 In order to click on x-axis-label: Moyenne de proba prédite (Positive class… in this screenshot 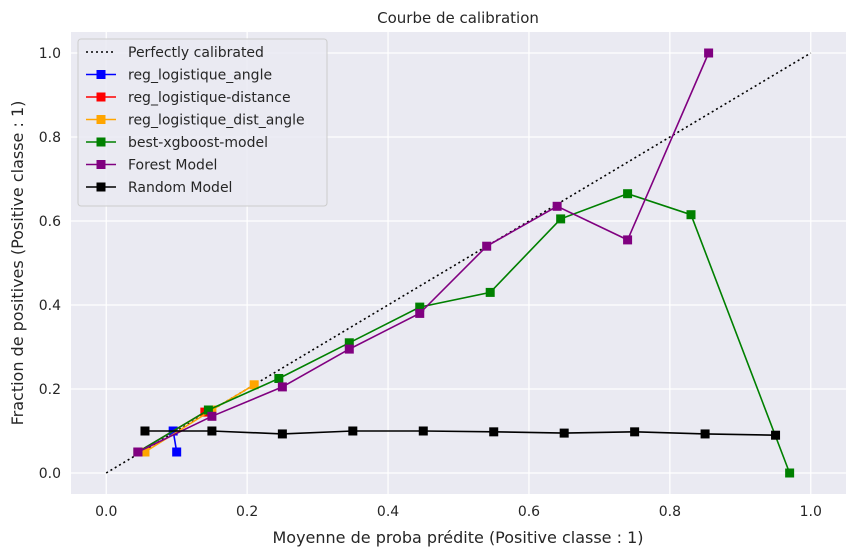, I will do `click(457, 537)`.